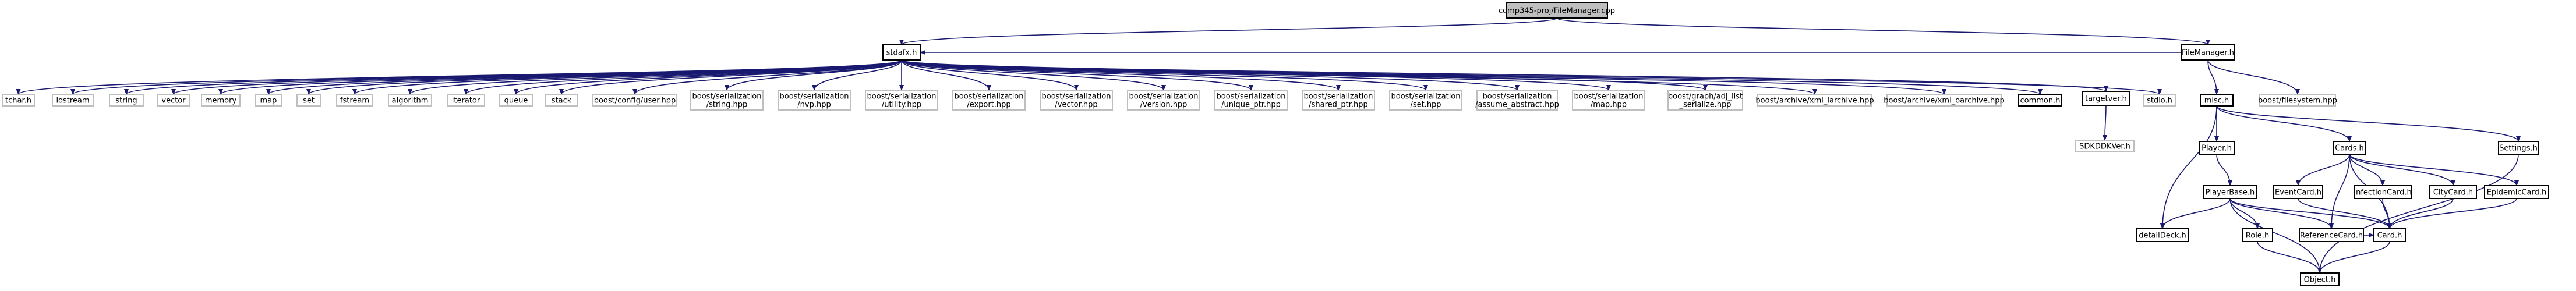 The width and height of the screenshot is (2576, 291). I want to click on node-root: comp345-proj/FileManager.cpp, so click(1557, 10).